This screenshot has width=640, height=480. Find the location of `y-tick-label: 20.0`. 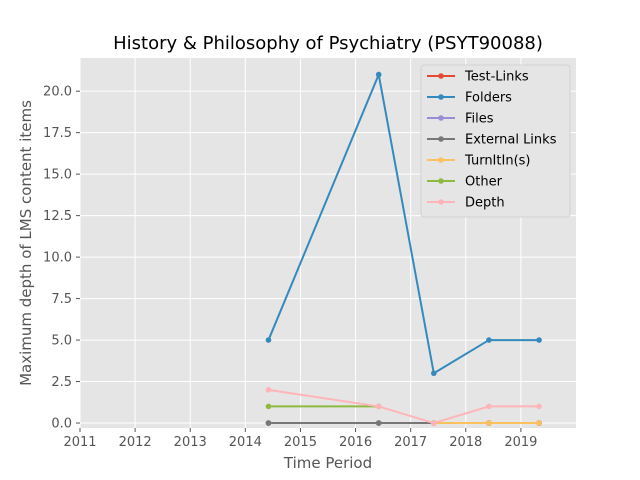

y-tick-label: 20.0 is located at coordinates (57, 92).